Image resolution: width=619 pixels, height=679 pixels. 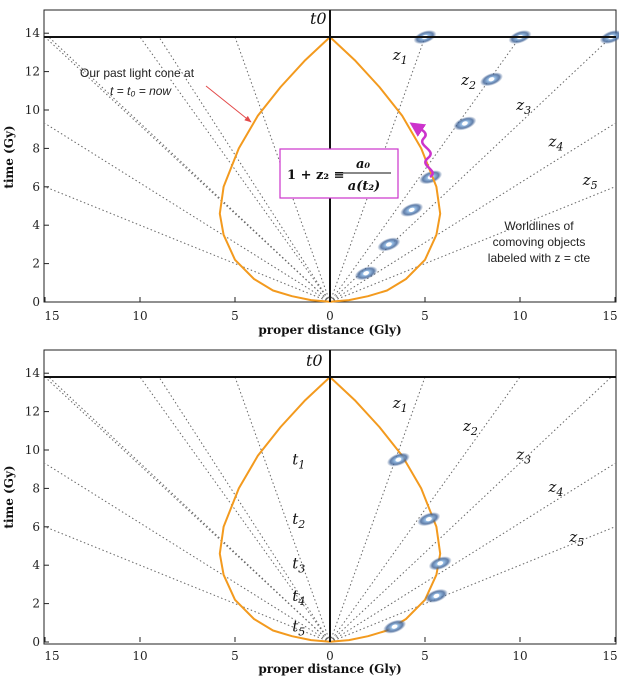 What do you see at coordinates (421, 150) in the screenshot?
I see `photon-path` at bounding box center [421, 150].